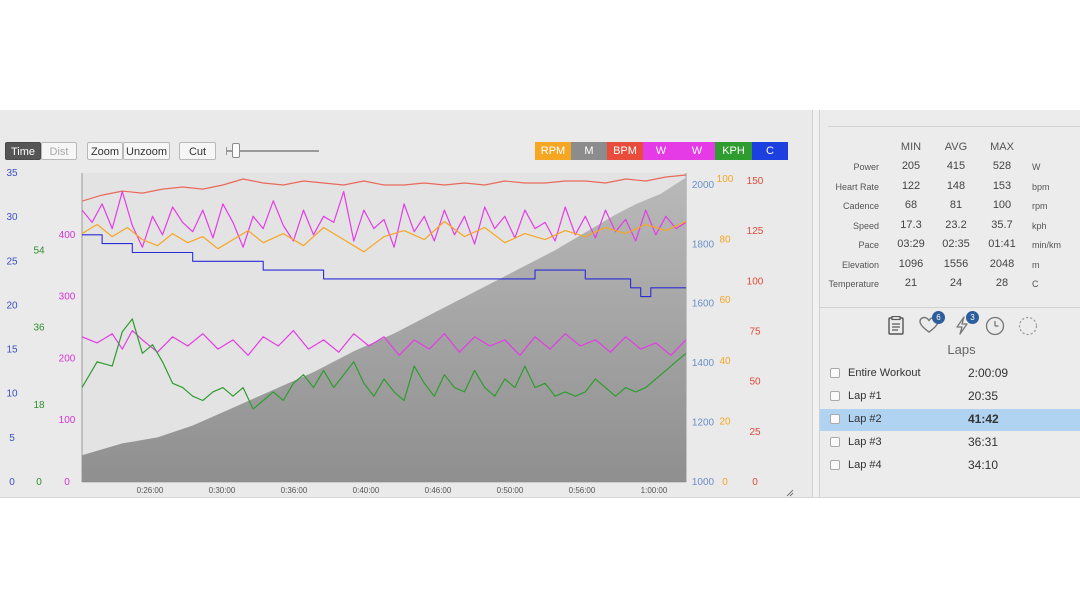  I want to click on lap-time: 41:42, so click(983, 419).